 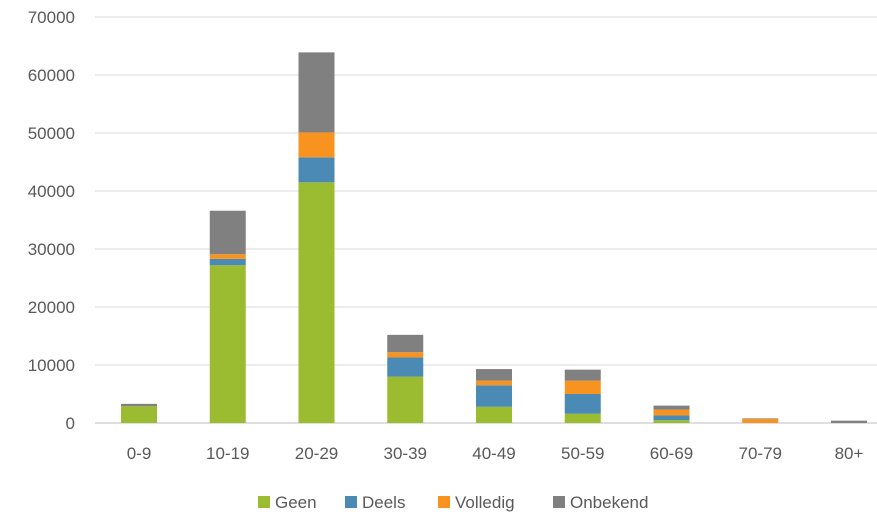 I want to click on x-tick-label: 10-19, so click(x=227, y=453).